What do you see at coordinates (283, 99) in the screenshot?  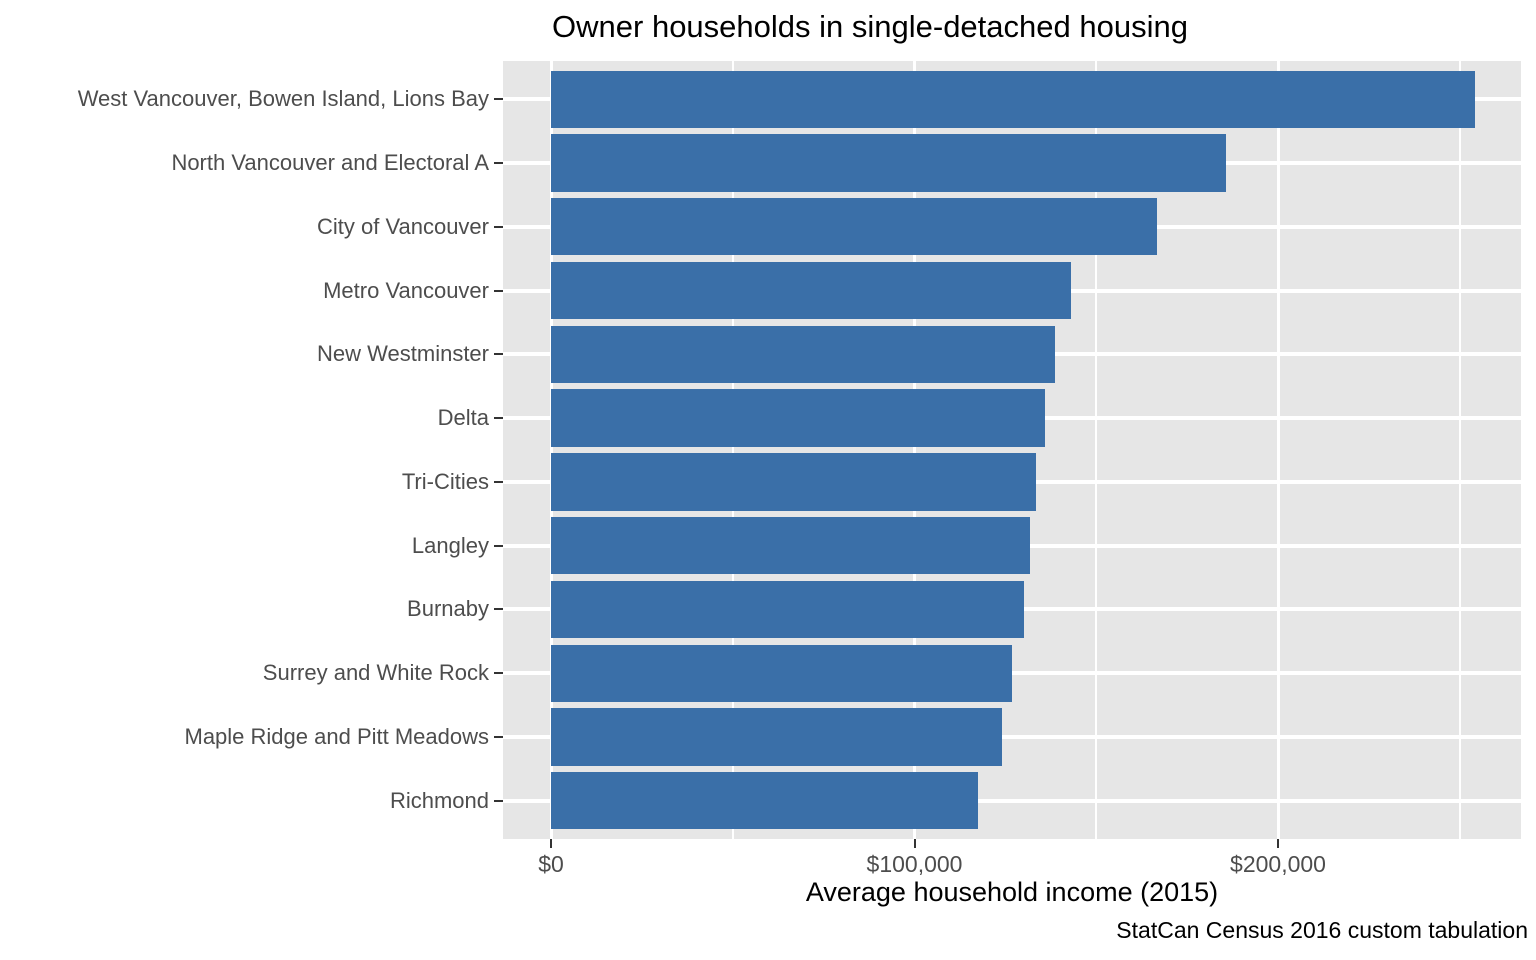 I see `y-axis-label: West Vancouver, Bowen Island, Lions Bay` at bounding box center [283, 99].